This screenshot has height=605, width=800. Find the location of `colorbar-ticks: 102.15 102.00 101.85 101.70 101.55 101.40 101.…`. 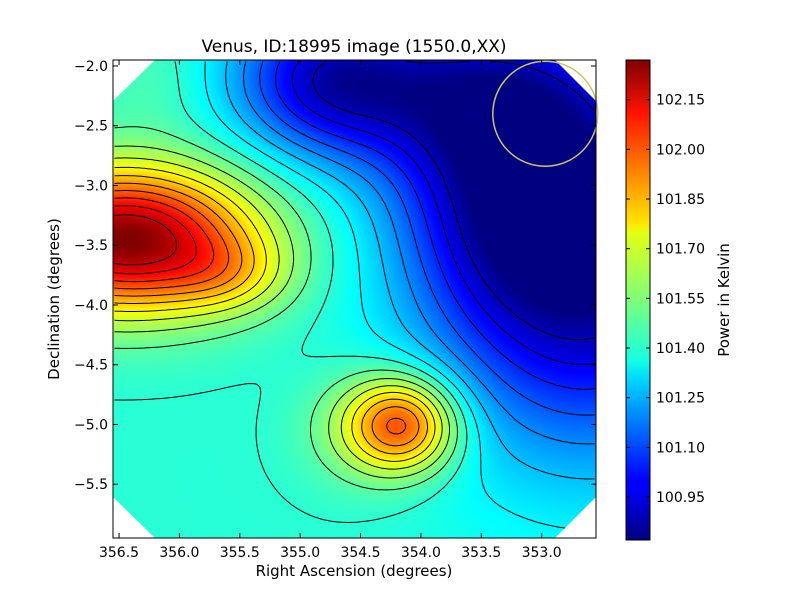

colorbar-ticks: 102.15 102.00 101.85 101.70 101.55 101.40 101.… is located at coordinates (665, 299).